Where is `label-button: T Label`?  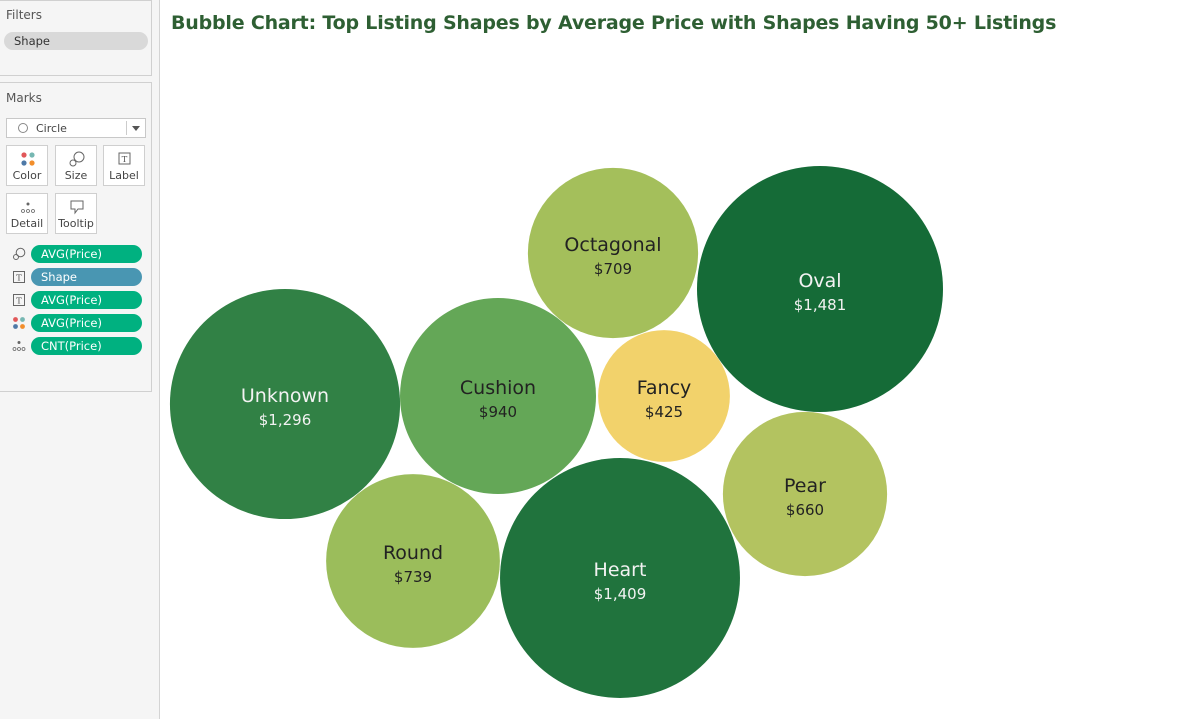 label-button: T Label is located at coordinates (124, 165).